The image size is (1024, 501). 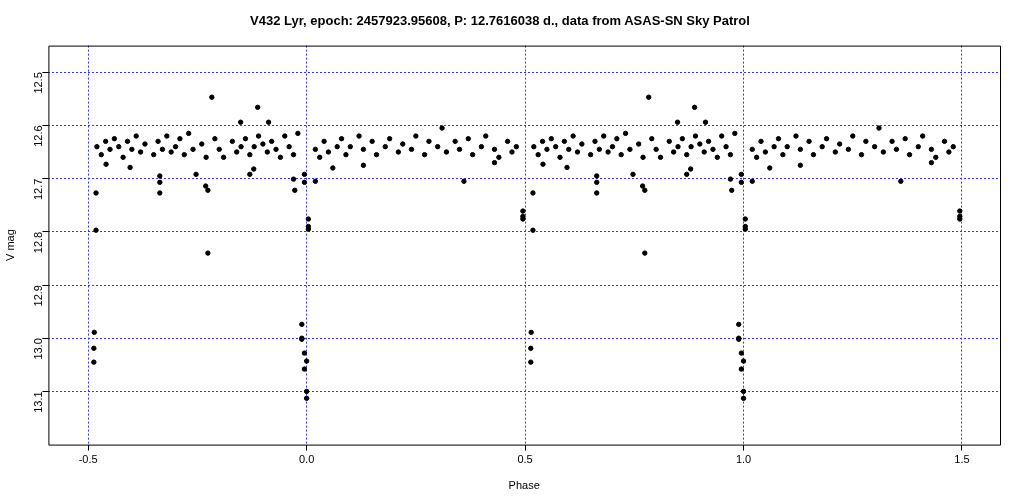 I want to click on x-tick-label: 0.5, so click(x=525, y=459).